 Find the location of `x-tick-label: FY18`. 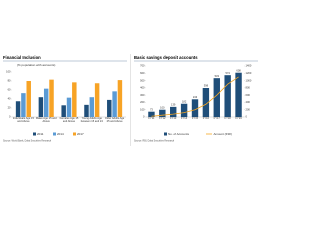

x-tick-label: FY18 is located at coordinates (227, 118).